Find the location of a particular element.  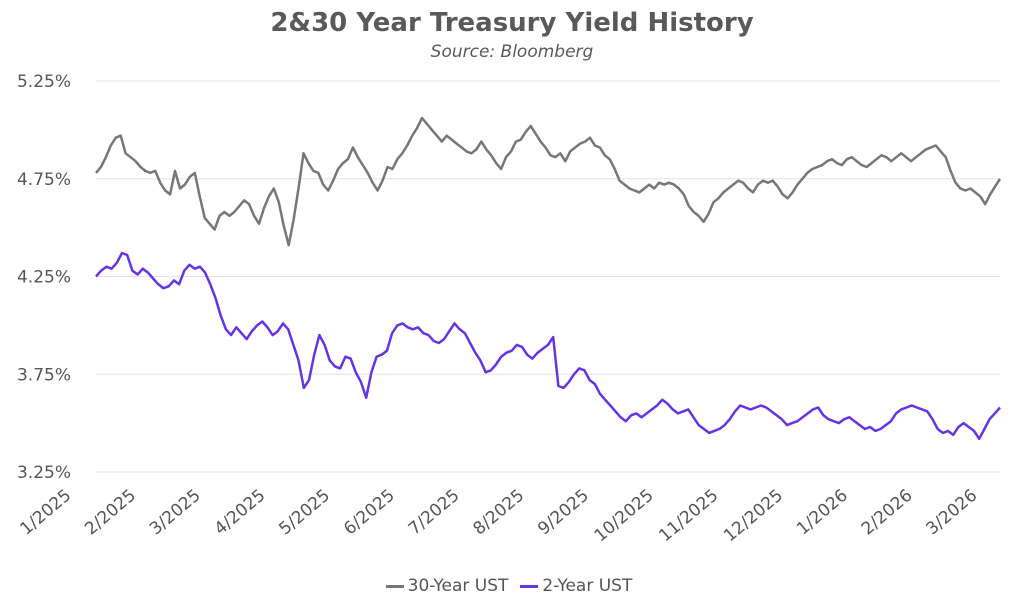

x-tick-label: 8/2025 is located at coordinates (499, 513).